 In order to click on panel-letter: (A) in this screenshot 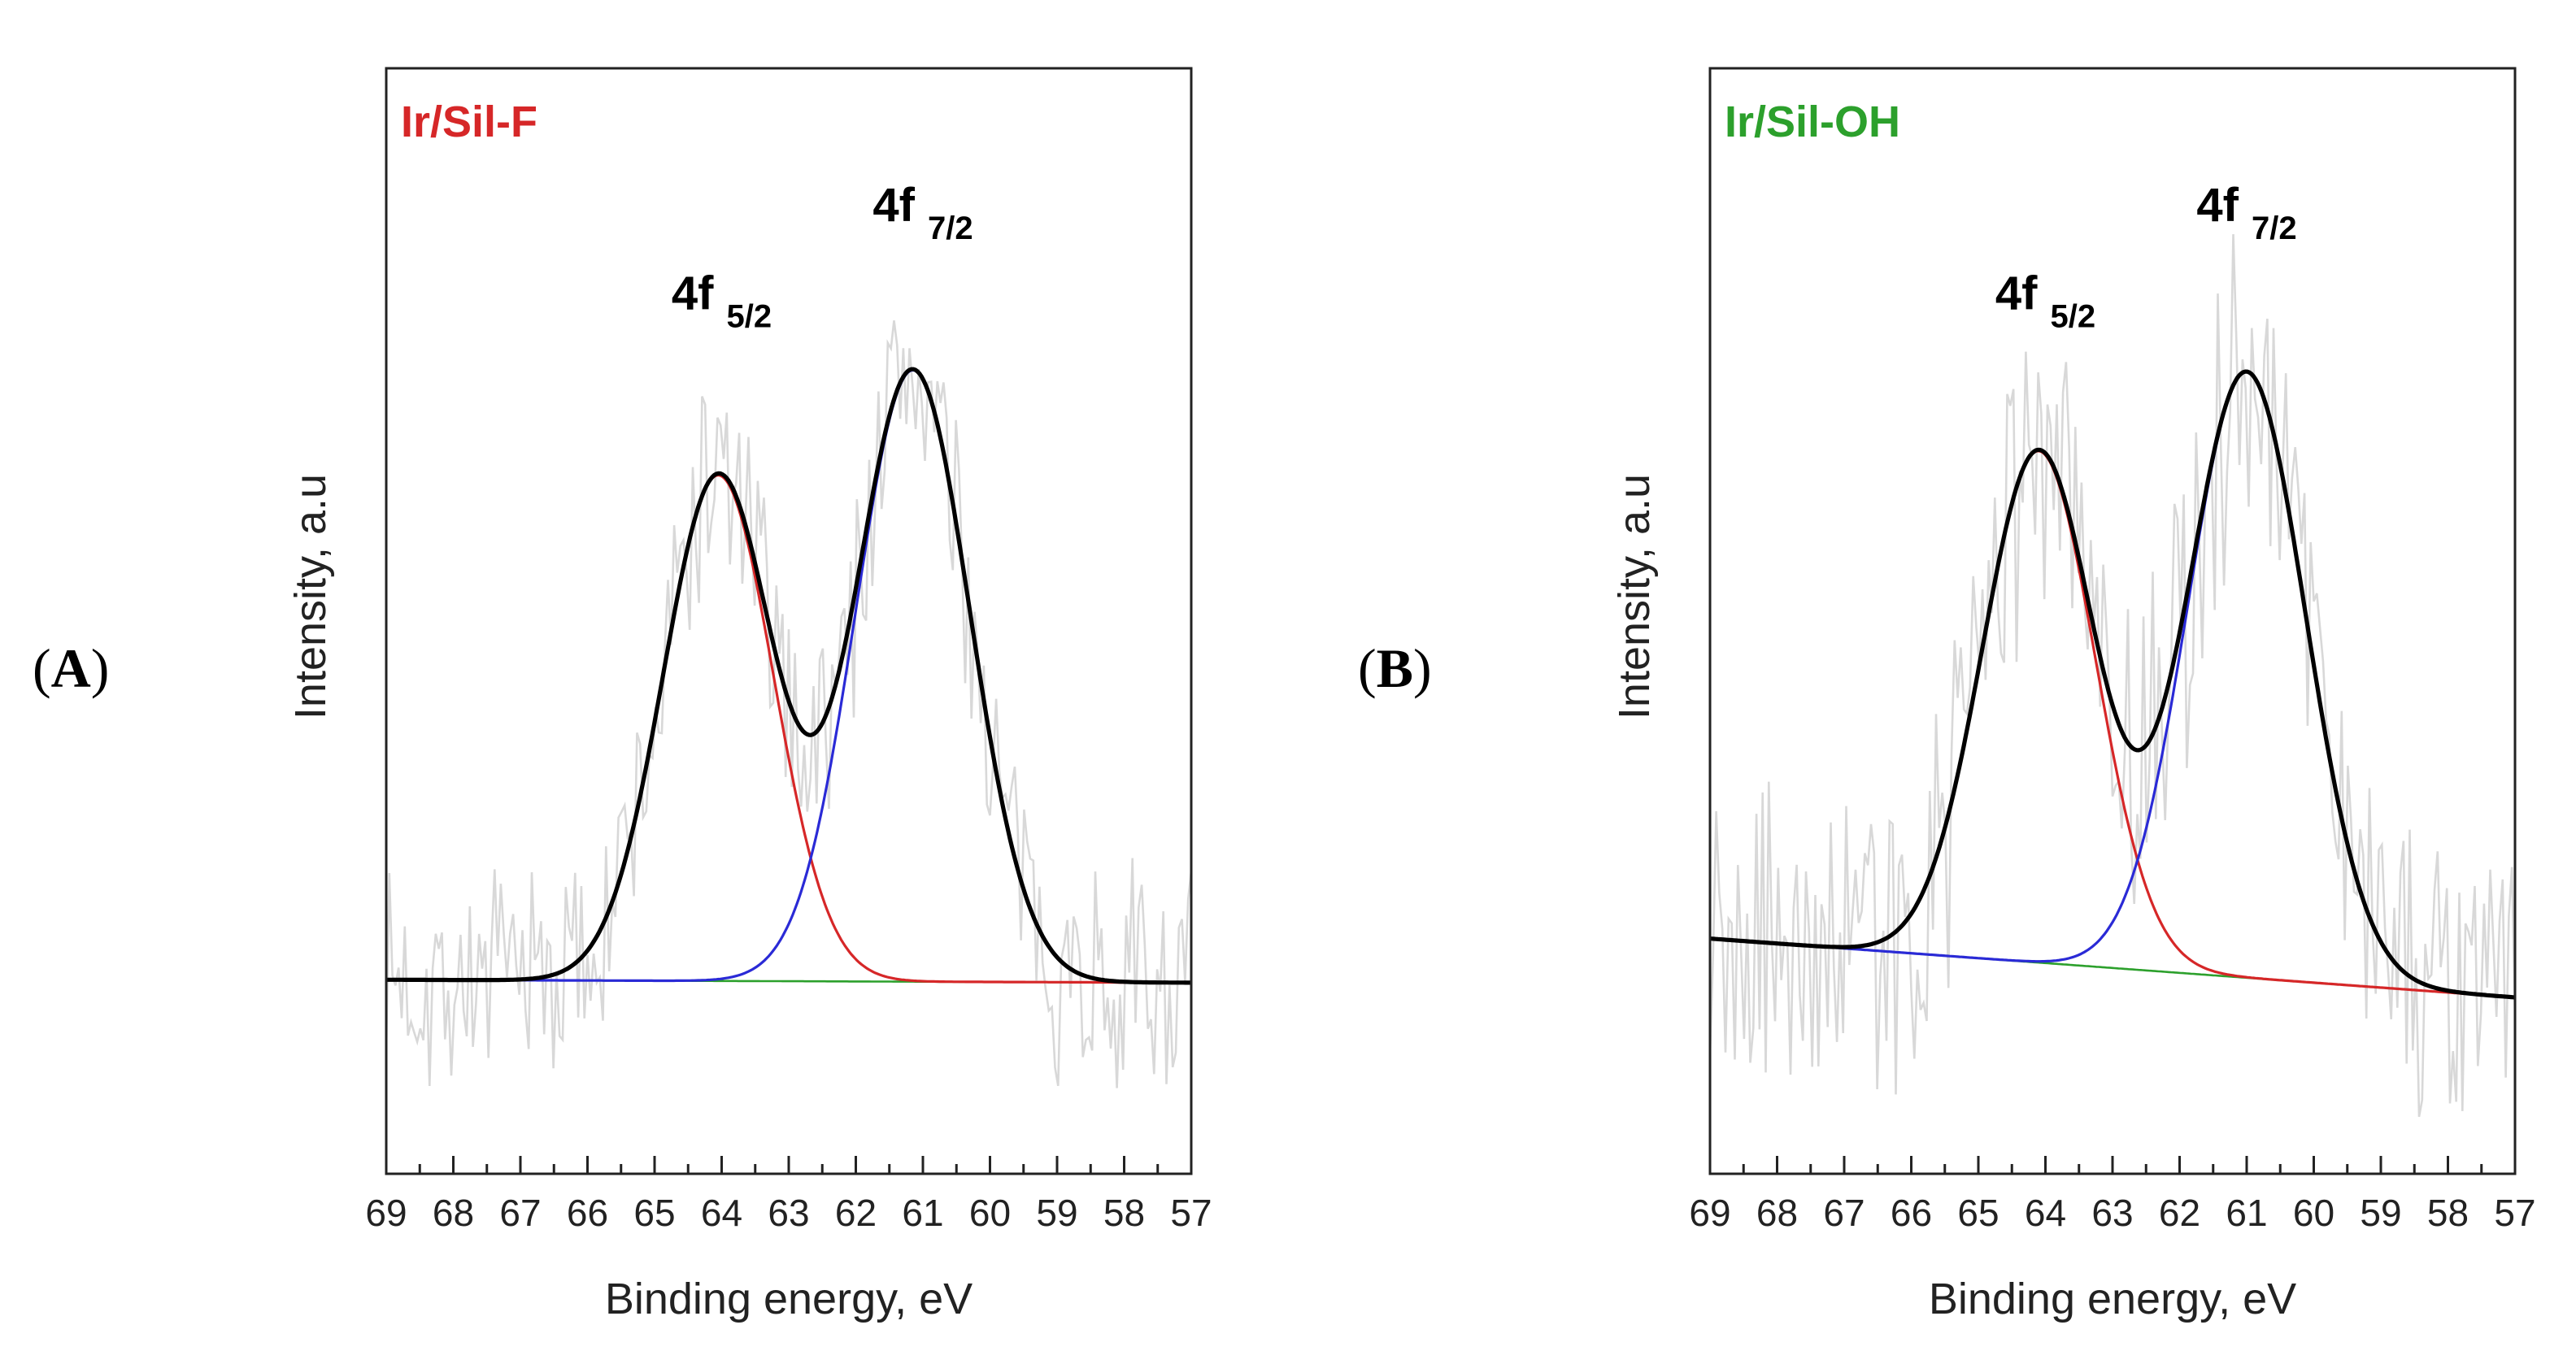, I will do `click(71, 668)`.